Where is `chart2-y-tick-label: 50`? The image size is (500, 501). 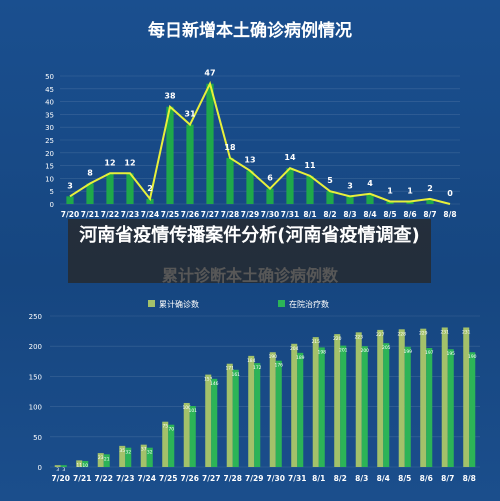
chart2-y-tick-label: 50 is located at coordinates (37, 438).